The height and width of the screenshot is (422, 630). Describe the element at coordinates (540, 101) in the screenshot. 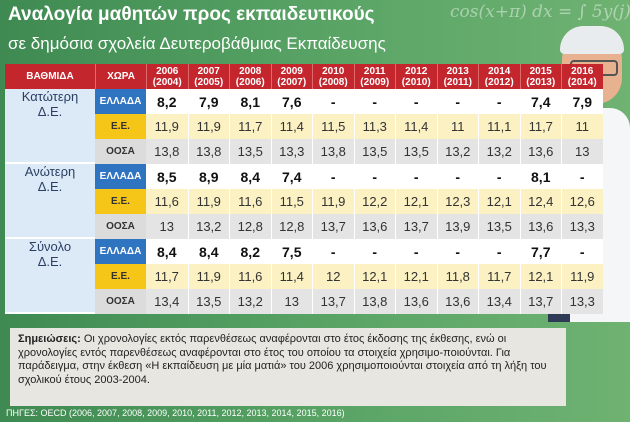

I see `value-cell: 7,4` at that location.